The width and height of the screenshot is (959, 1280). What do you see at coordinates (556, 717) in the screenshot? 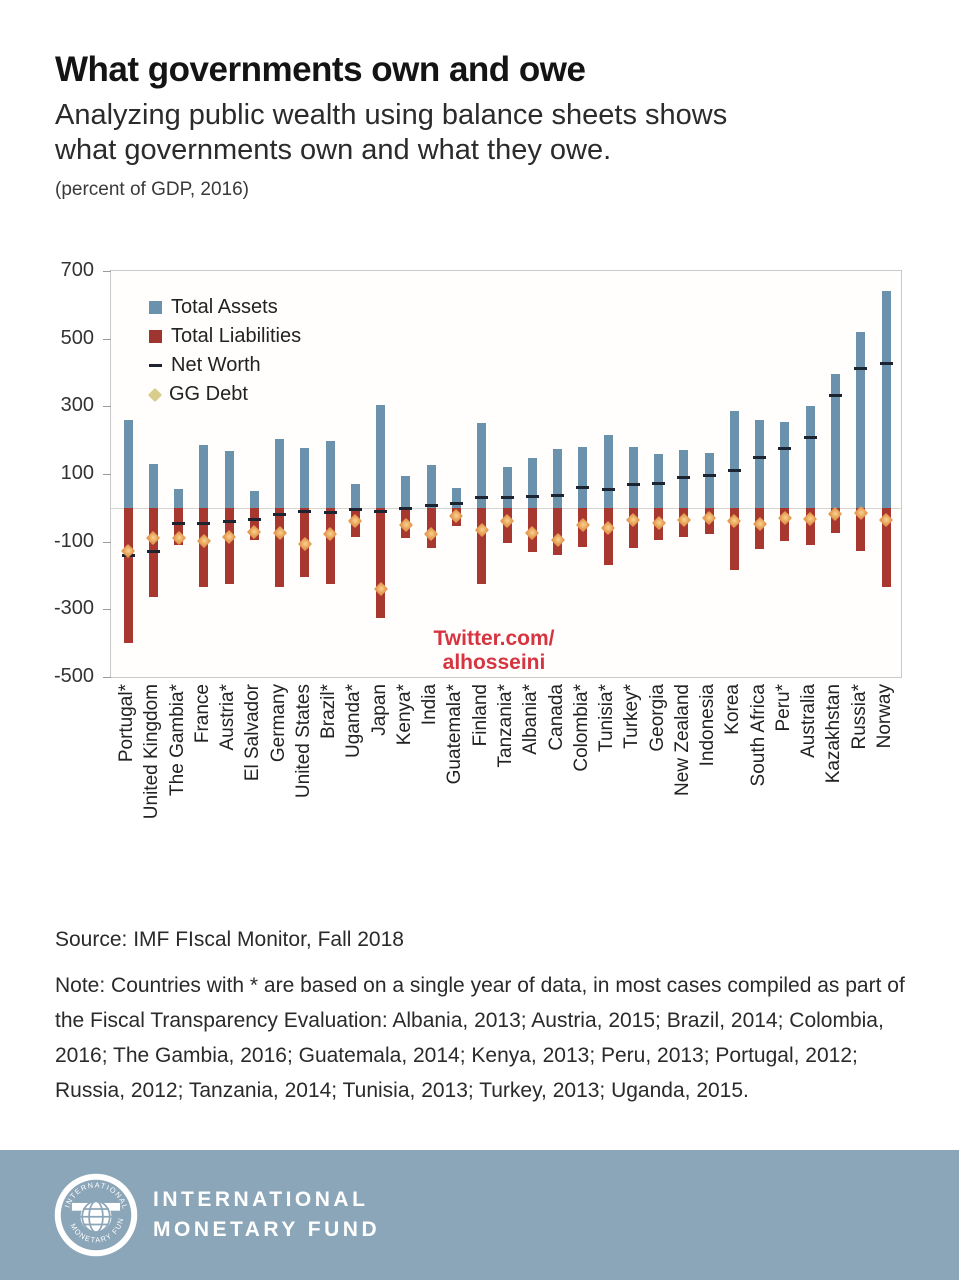
I see `x-axis-label: Canada` at bounding box center [556, 717].